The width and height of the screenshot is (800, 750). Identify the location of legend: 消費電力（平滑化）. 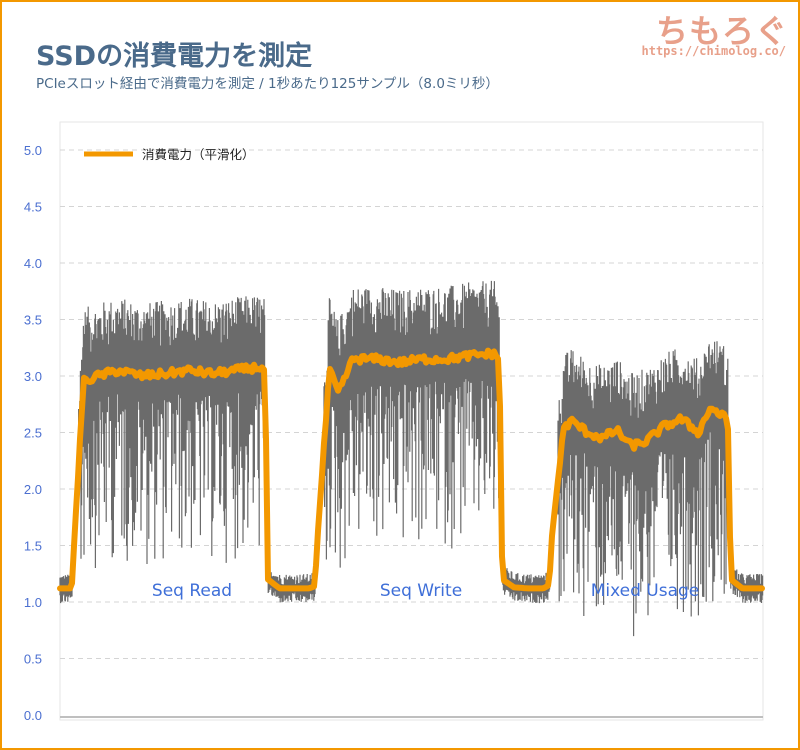
(169, 154).